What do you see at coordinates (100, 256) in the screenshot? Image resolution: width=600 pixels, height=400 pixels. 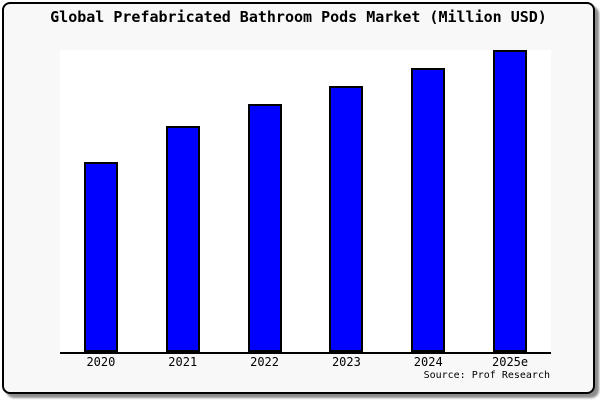 I see `bar-2020` at bounding box center [100, 256].